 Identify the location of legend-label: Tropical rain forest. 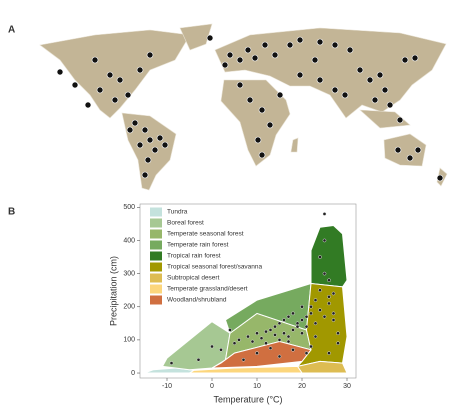
(194, 256).